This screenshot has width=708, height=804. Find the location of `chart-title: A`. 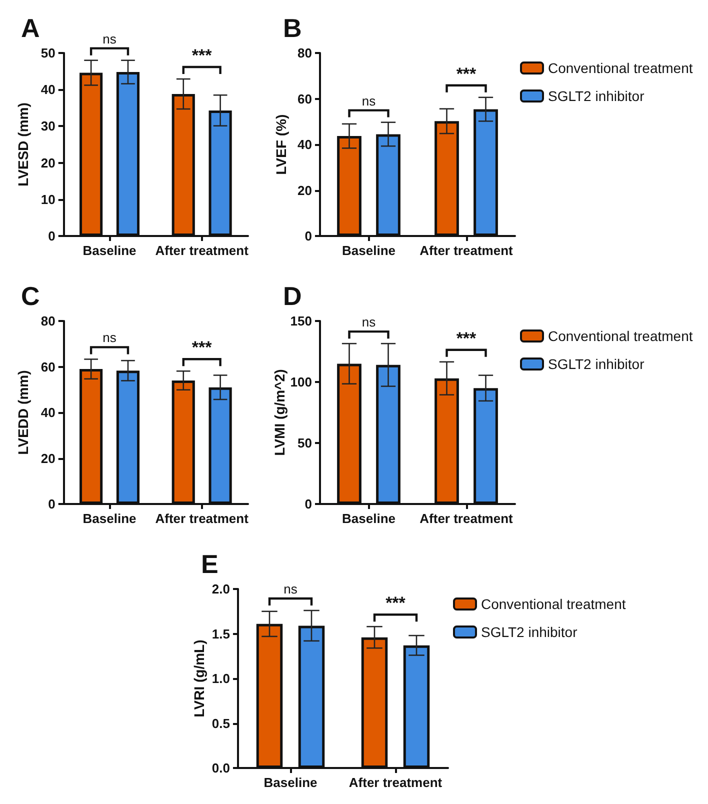

chart-title: A is located at coordinates (30, 28).